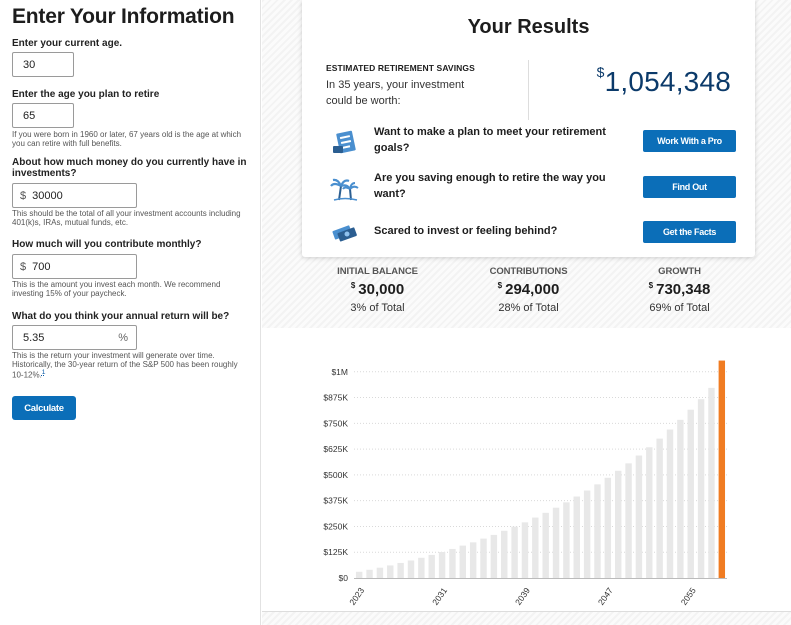  I want to click on stat-label: GROWTH, so click(679, 271).